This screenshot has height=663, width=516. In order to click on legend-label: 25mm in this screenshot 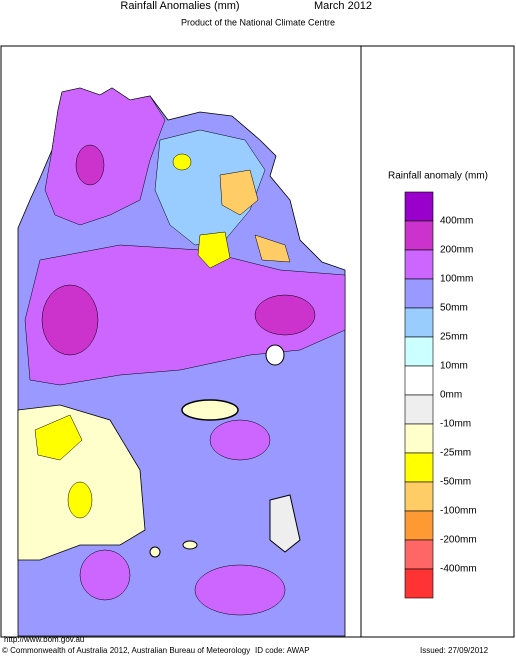, I will do `click(454, 337)`.